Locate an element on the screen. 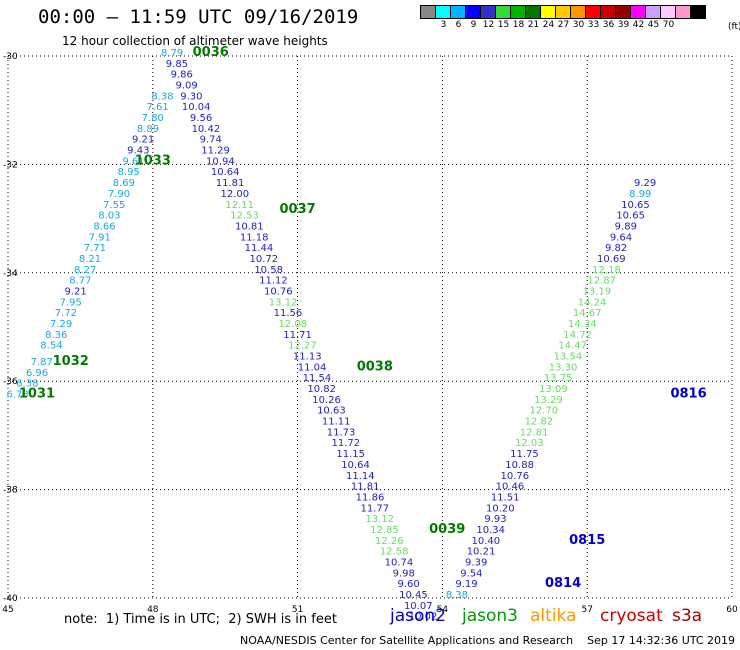 The image size is (740, 650). color-scale-labels: 3 6 9 12 15 18 21 24 27 30 33 36 39 42 45 70 is located at coordinates (563, 25).